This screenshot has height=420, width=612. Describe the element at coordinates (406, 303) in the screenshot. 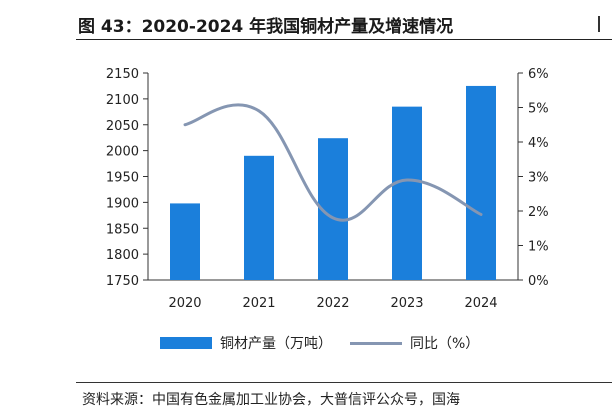

I see `x-tick-label: 2023` at that location.